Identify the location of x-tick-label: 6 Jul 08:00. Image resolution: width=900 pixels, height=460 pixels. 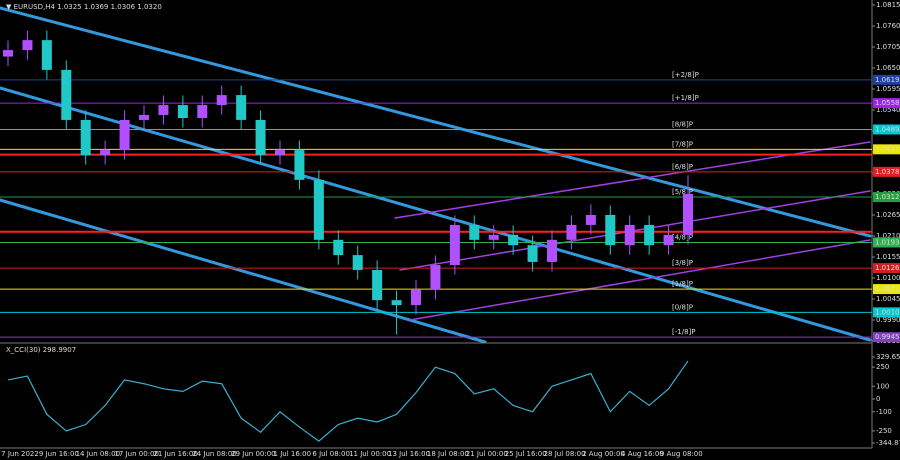
(331, 454).